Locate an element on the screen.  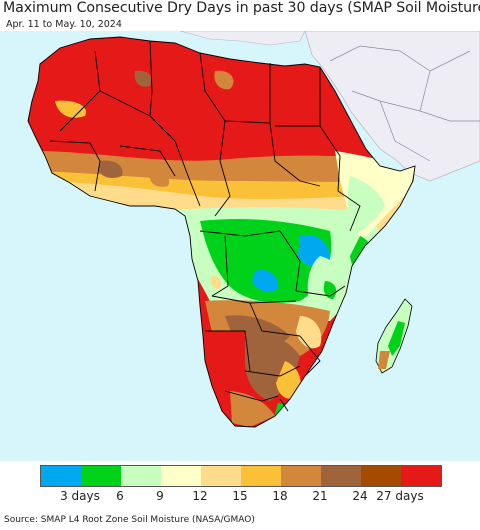
madagascar-wet-patch is located at coordinates (396, 338).